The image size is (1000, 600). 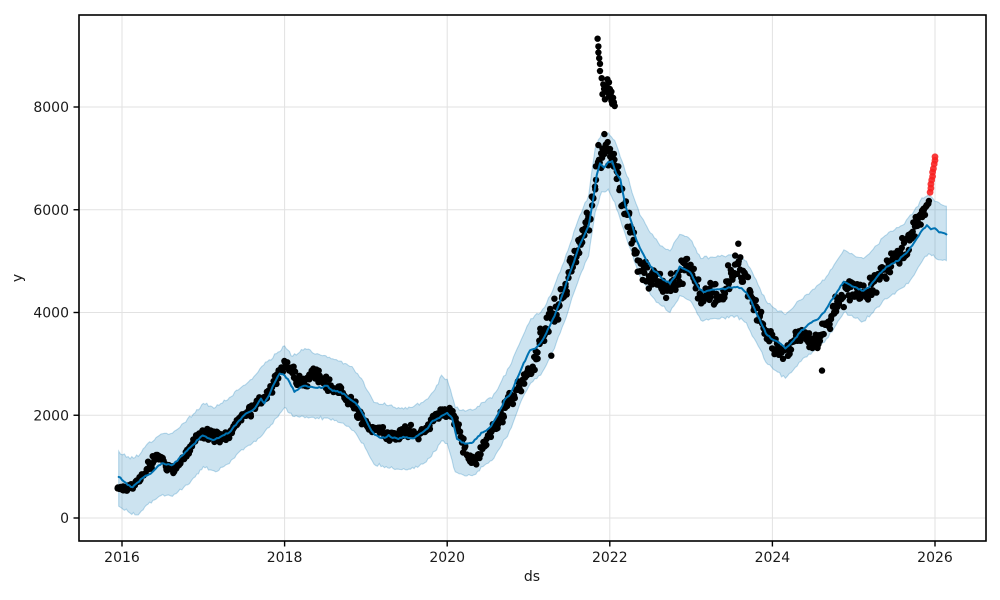 I want to click on x-tick-label-2016: 2016, so click(x=122, y=558).